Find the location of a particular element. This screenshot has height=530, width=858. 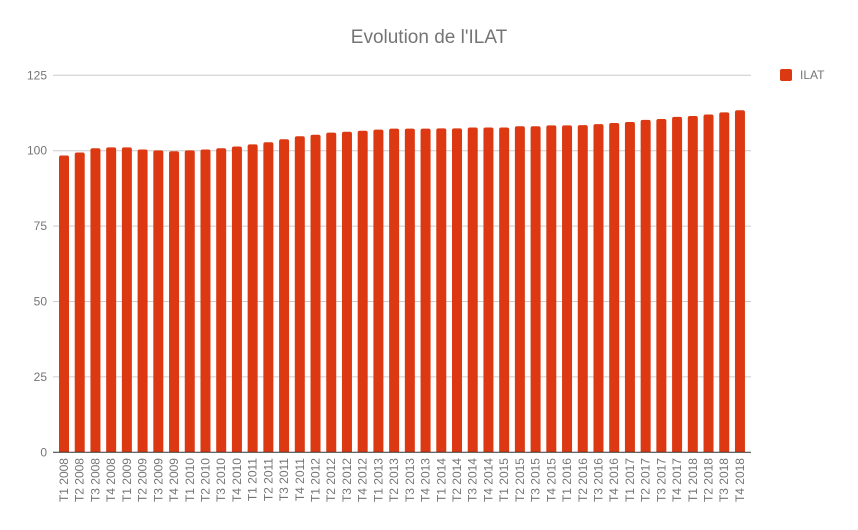

x-tick-label: T1 2010 is located at coordinates (190, 480).